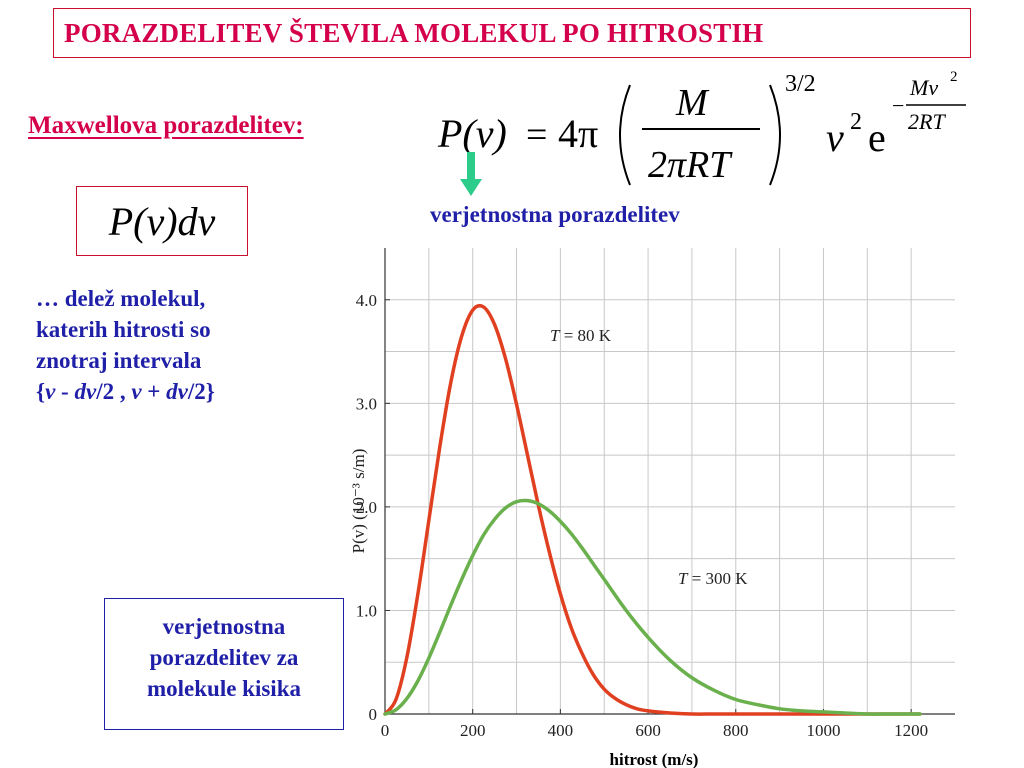 This screenshot has height=768, width=1024. What do you see at coordinates (121, 298) in the screenshot?
I see `description-line: … delež molekul,` at bounding box center [121, 298].